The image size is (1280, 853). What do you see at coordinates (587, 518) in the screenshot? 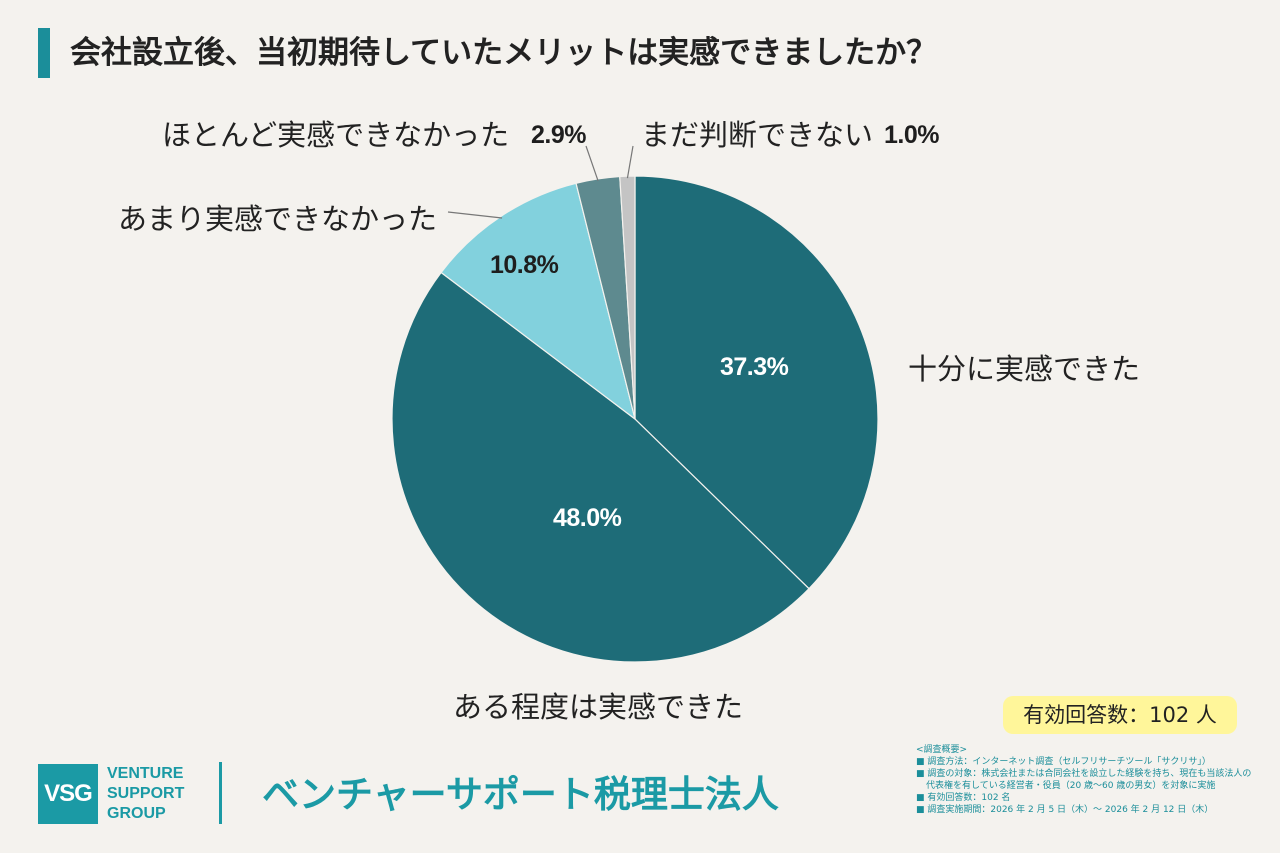
I see `slice-value-somewhat: 48.0%` at bounding box center [587, 518].